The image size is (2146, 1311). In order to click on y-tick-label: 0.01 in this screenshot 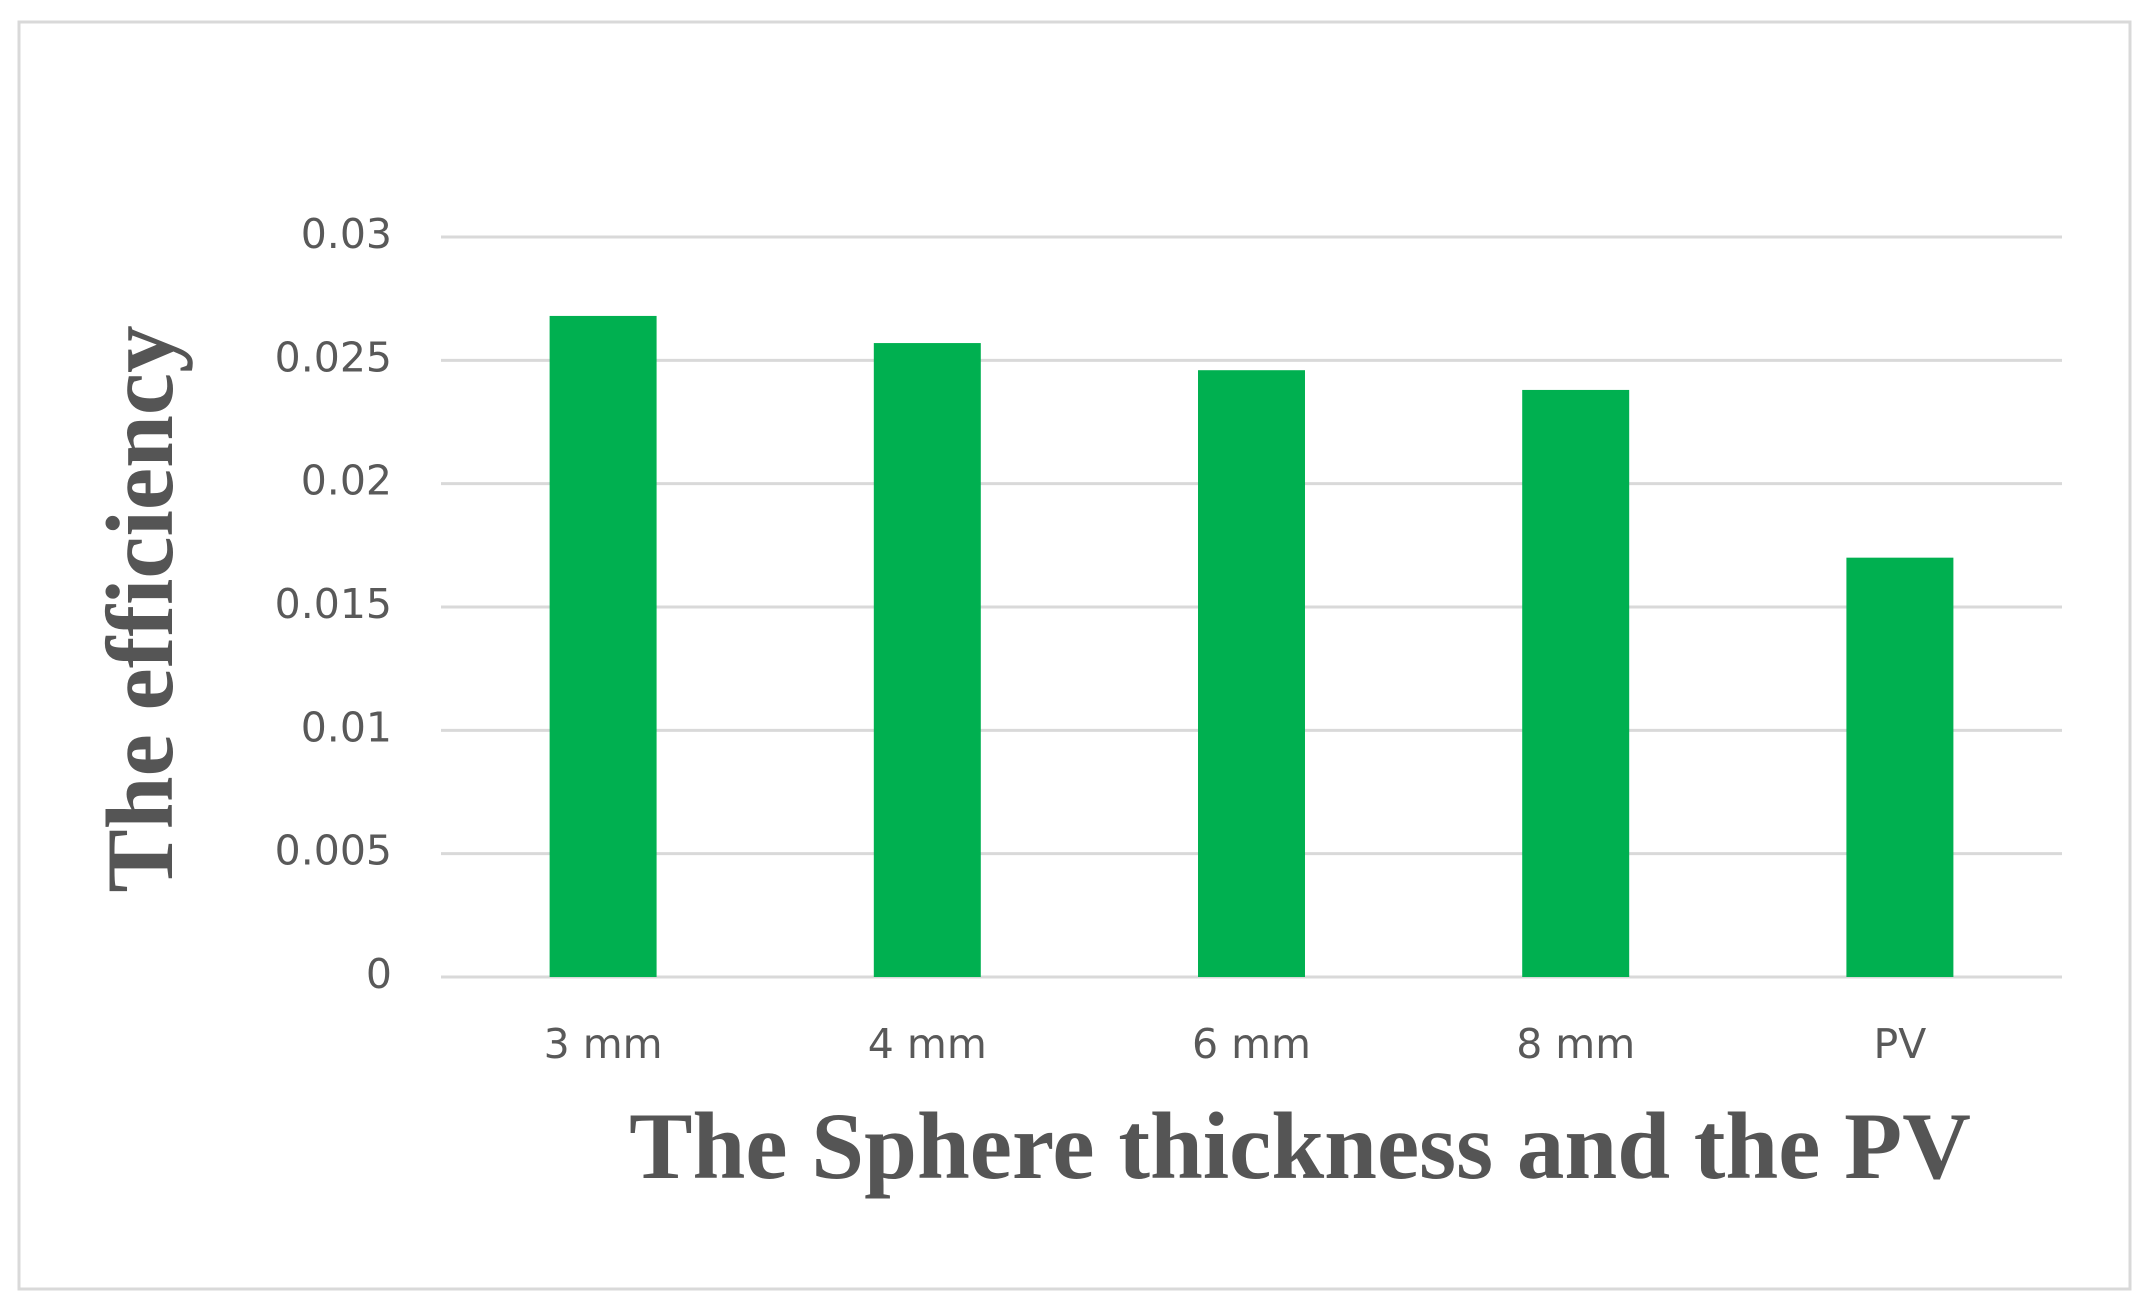, I will do `click(346, 727)`.